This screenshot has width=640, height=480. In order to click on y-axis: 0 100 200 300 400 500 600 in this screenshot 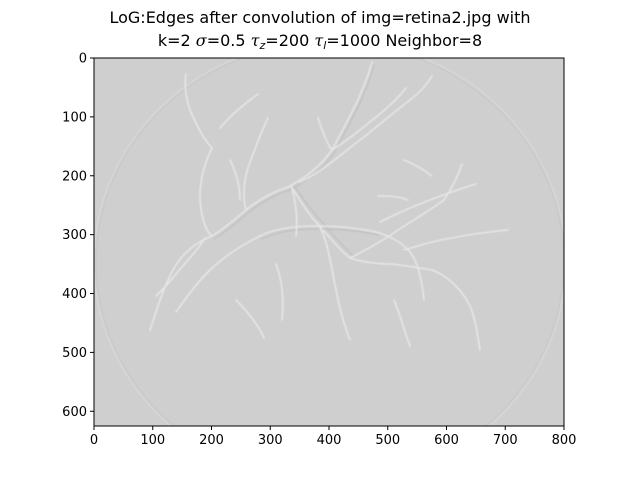, I will do `click(78, 236)`.